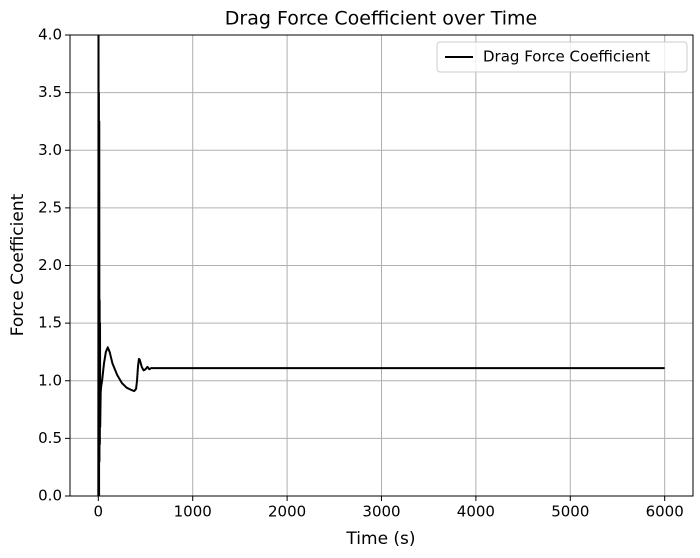  I want to click on x-axis-label: Time (s), so click(380, 539).